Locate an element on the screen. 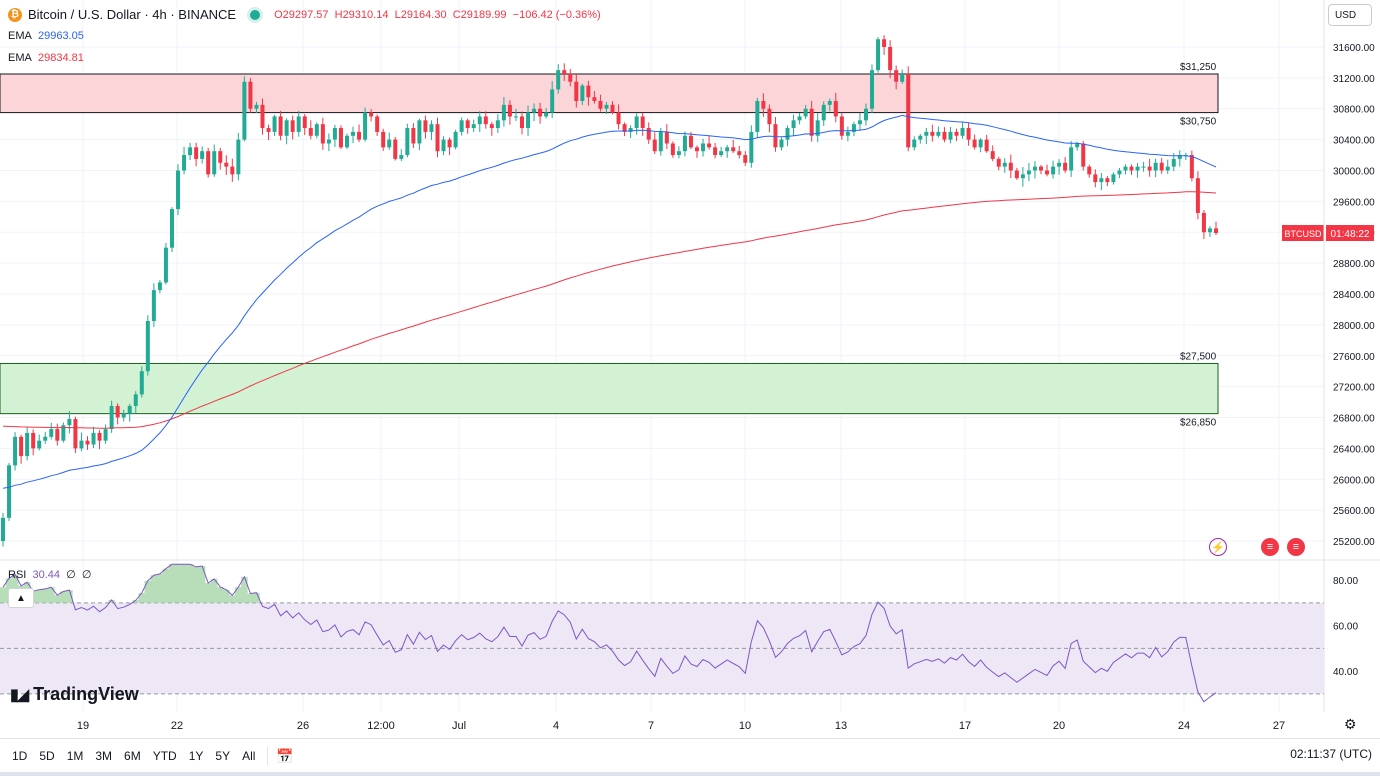 This screenshot has height=776, width=1380. timeframe-5d: 5D is located at coordinates (47, 756).